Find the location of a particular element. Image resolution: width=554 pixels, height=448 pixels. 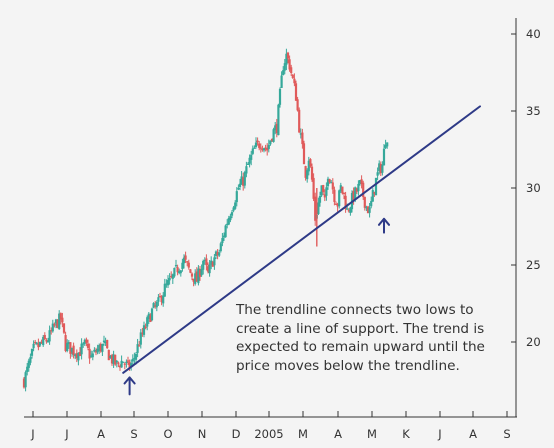

x-tick-label: K is located at coordinates (406, 434).